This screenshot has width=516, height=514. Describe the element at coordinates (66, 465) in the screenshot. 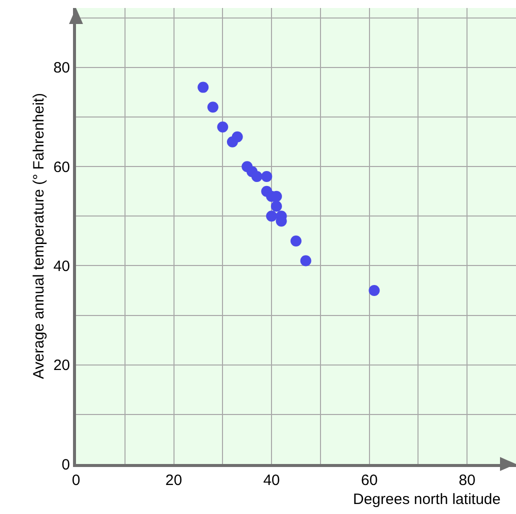

I see `y-tick-label: 0` at that location.